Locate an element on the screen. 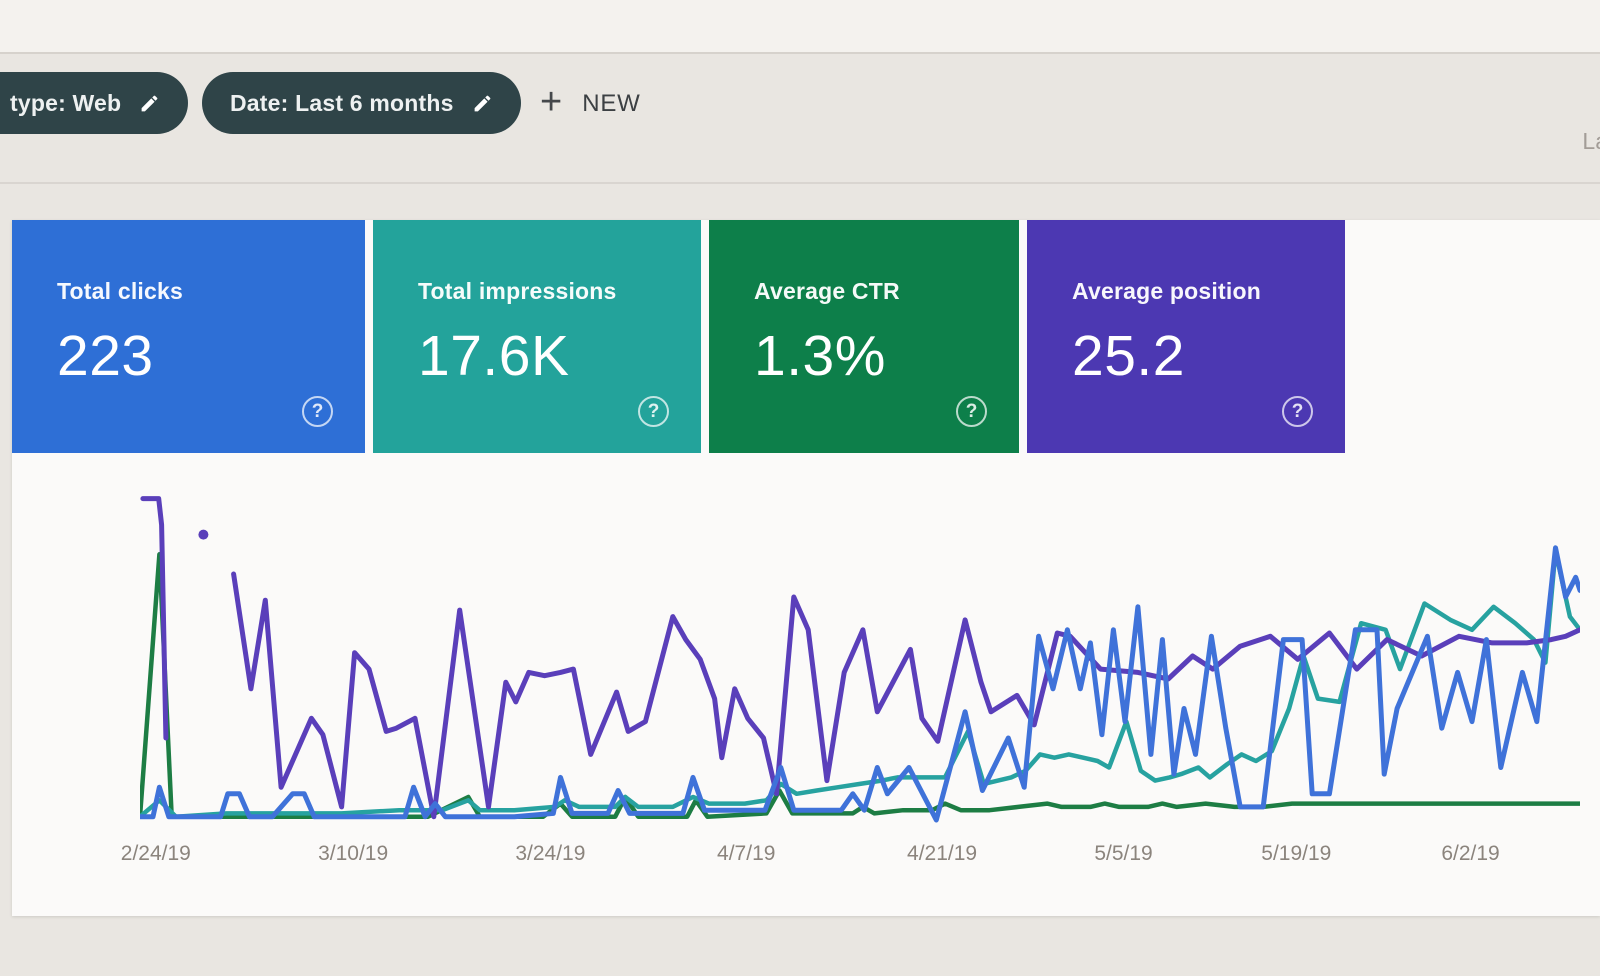  new-filter-label: NEW is located at coordinates (611, 103).